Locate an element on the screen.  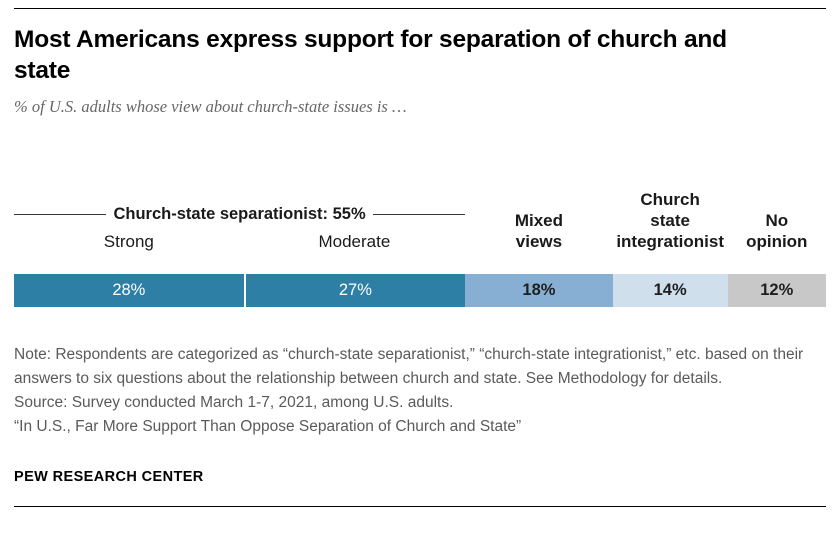
bar-value-label: 28% is located at coordinates (129, 290).